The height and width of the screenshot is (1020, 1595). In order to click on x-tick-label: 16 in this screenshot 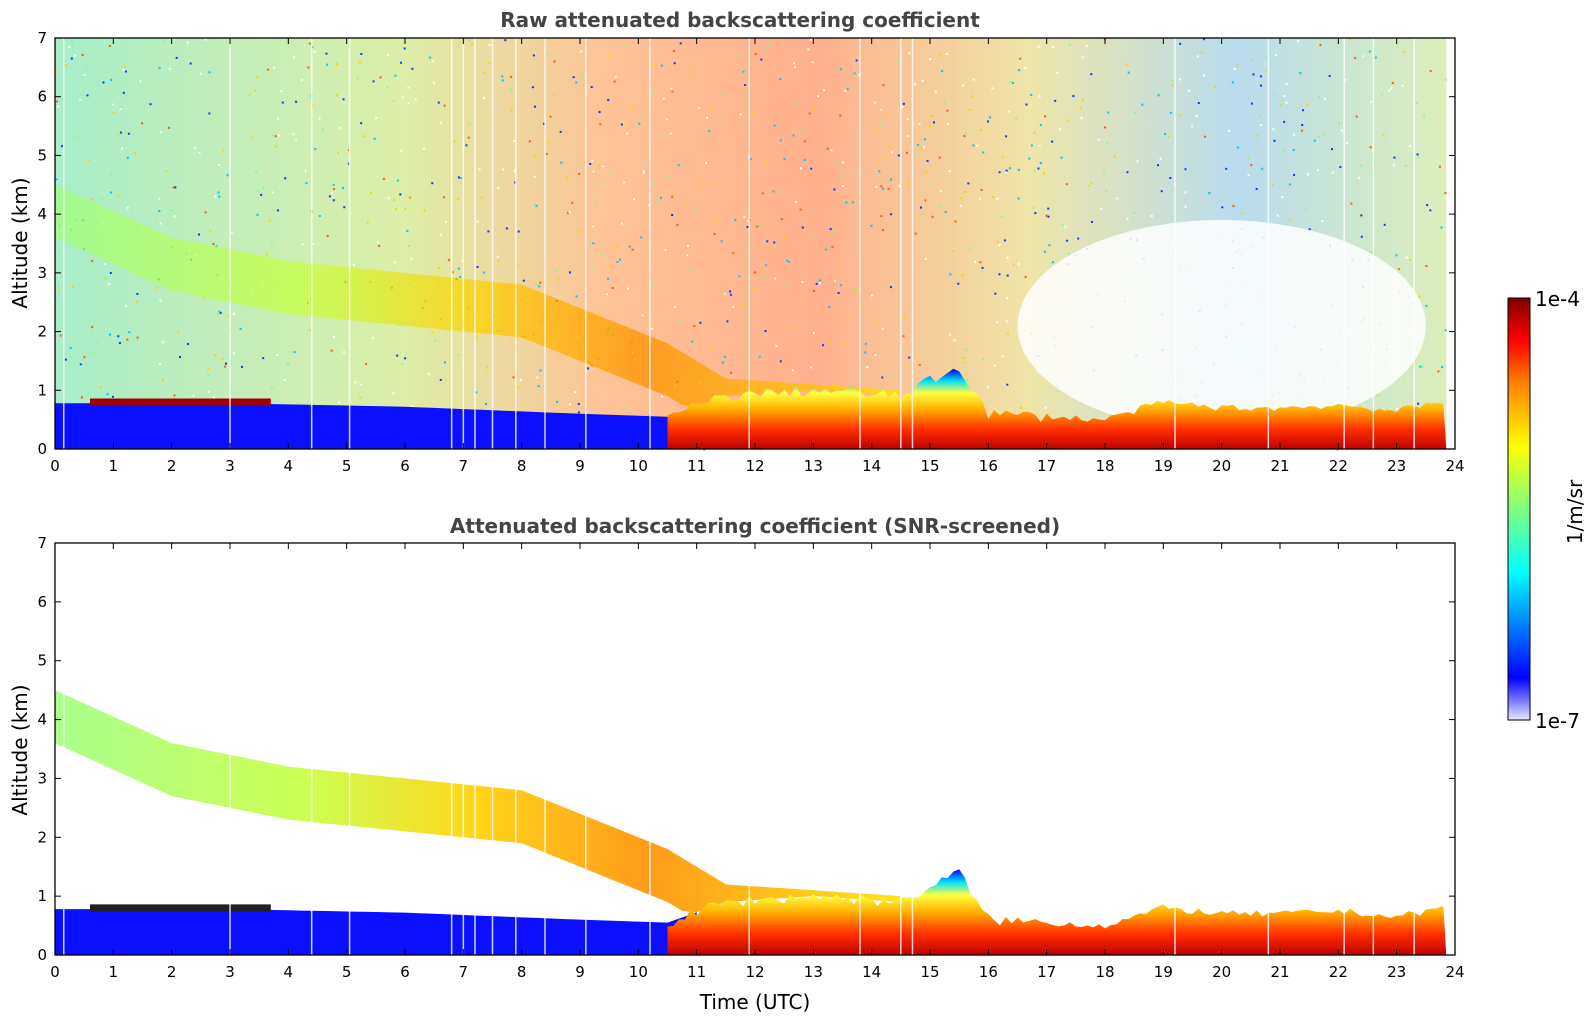, I will do `click(988, 972)`.